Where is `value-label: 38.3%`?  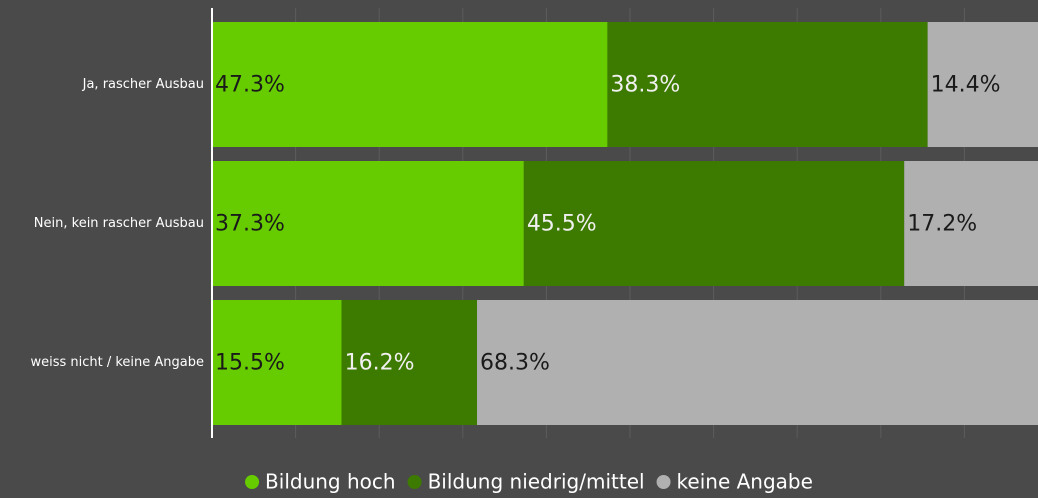
value-label: 38.3% is located at coordinates (645, 85).